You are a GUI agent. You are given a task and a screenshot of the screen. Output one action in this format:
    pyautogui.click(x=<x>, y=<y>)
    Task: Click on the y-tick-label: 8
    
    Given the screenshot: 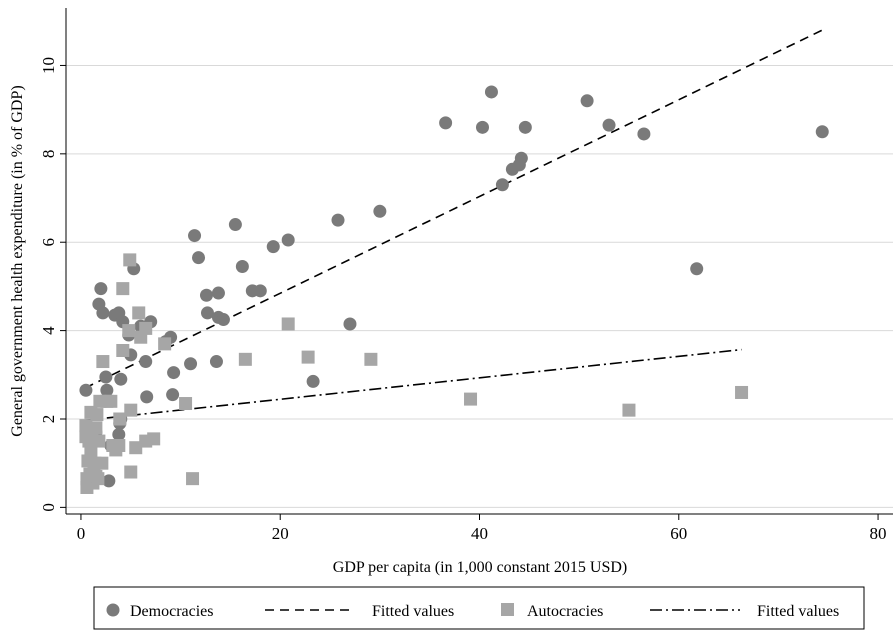 What is the action you would take?
    pyautogui.click(x=48, y=154)
    